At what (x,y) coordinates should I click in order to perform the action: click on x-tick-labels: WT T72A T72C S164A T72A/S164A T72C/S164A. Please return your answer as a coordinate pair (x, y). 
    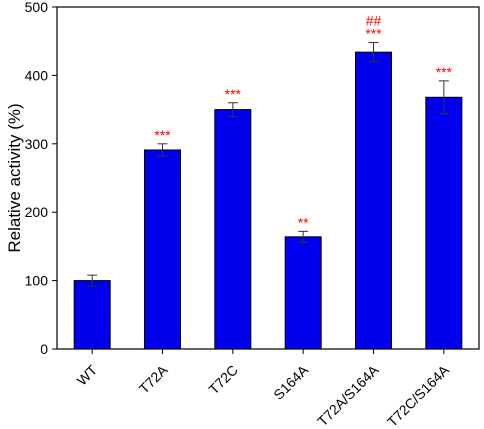
    Looking at the image, I should click on (263, 395).